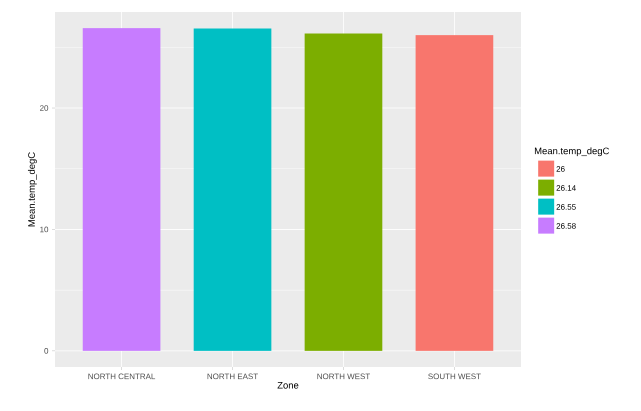  Describe the element at coordinates (32, 189) in the screenshot. I see `y-axis-title: Mean.temp_degC` at that location.